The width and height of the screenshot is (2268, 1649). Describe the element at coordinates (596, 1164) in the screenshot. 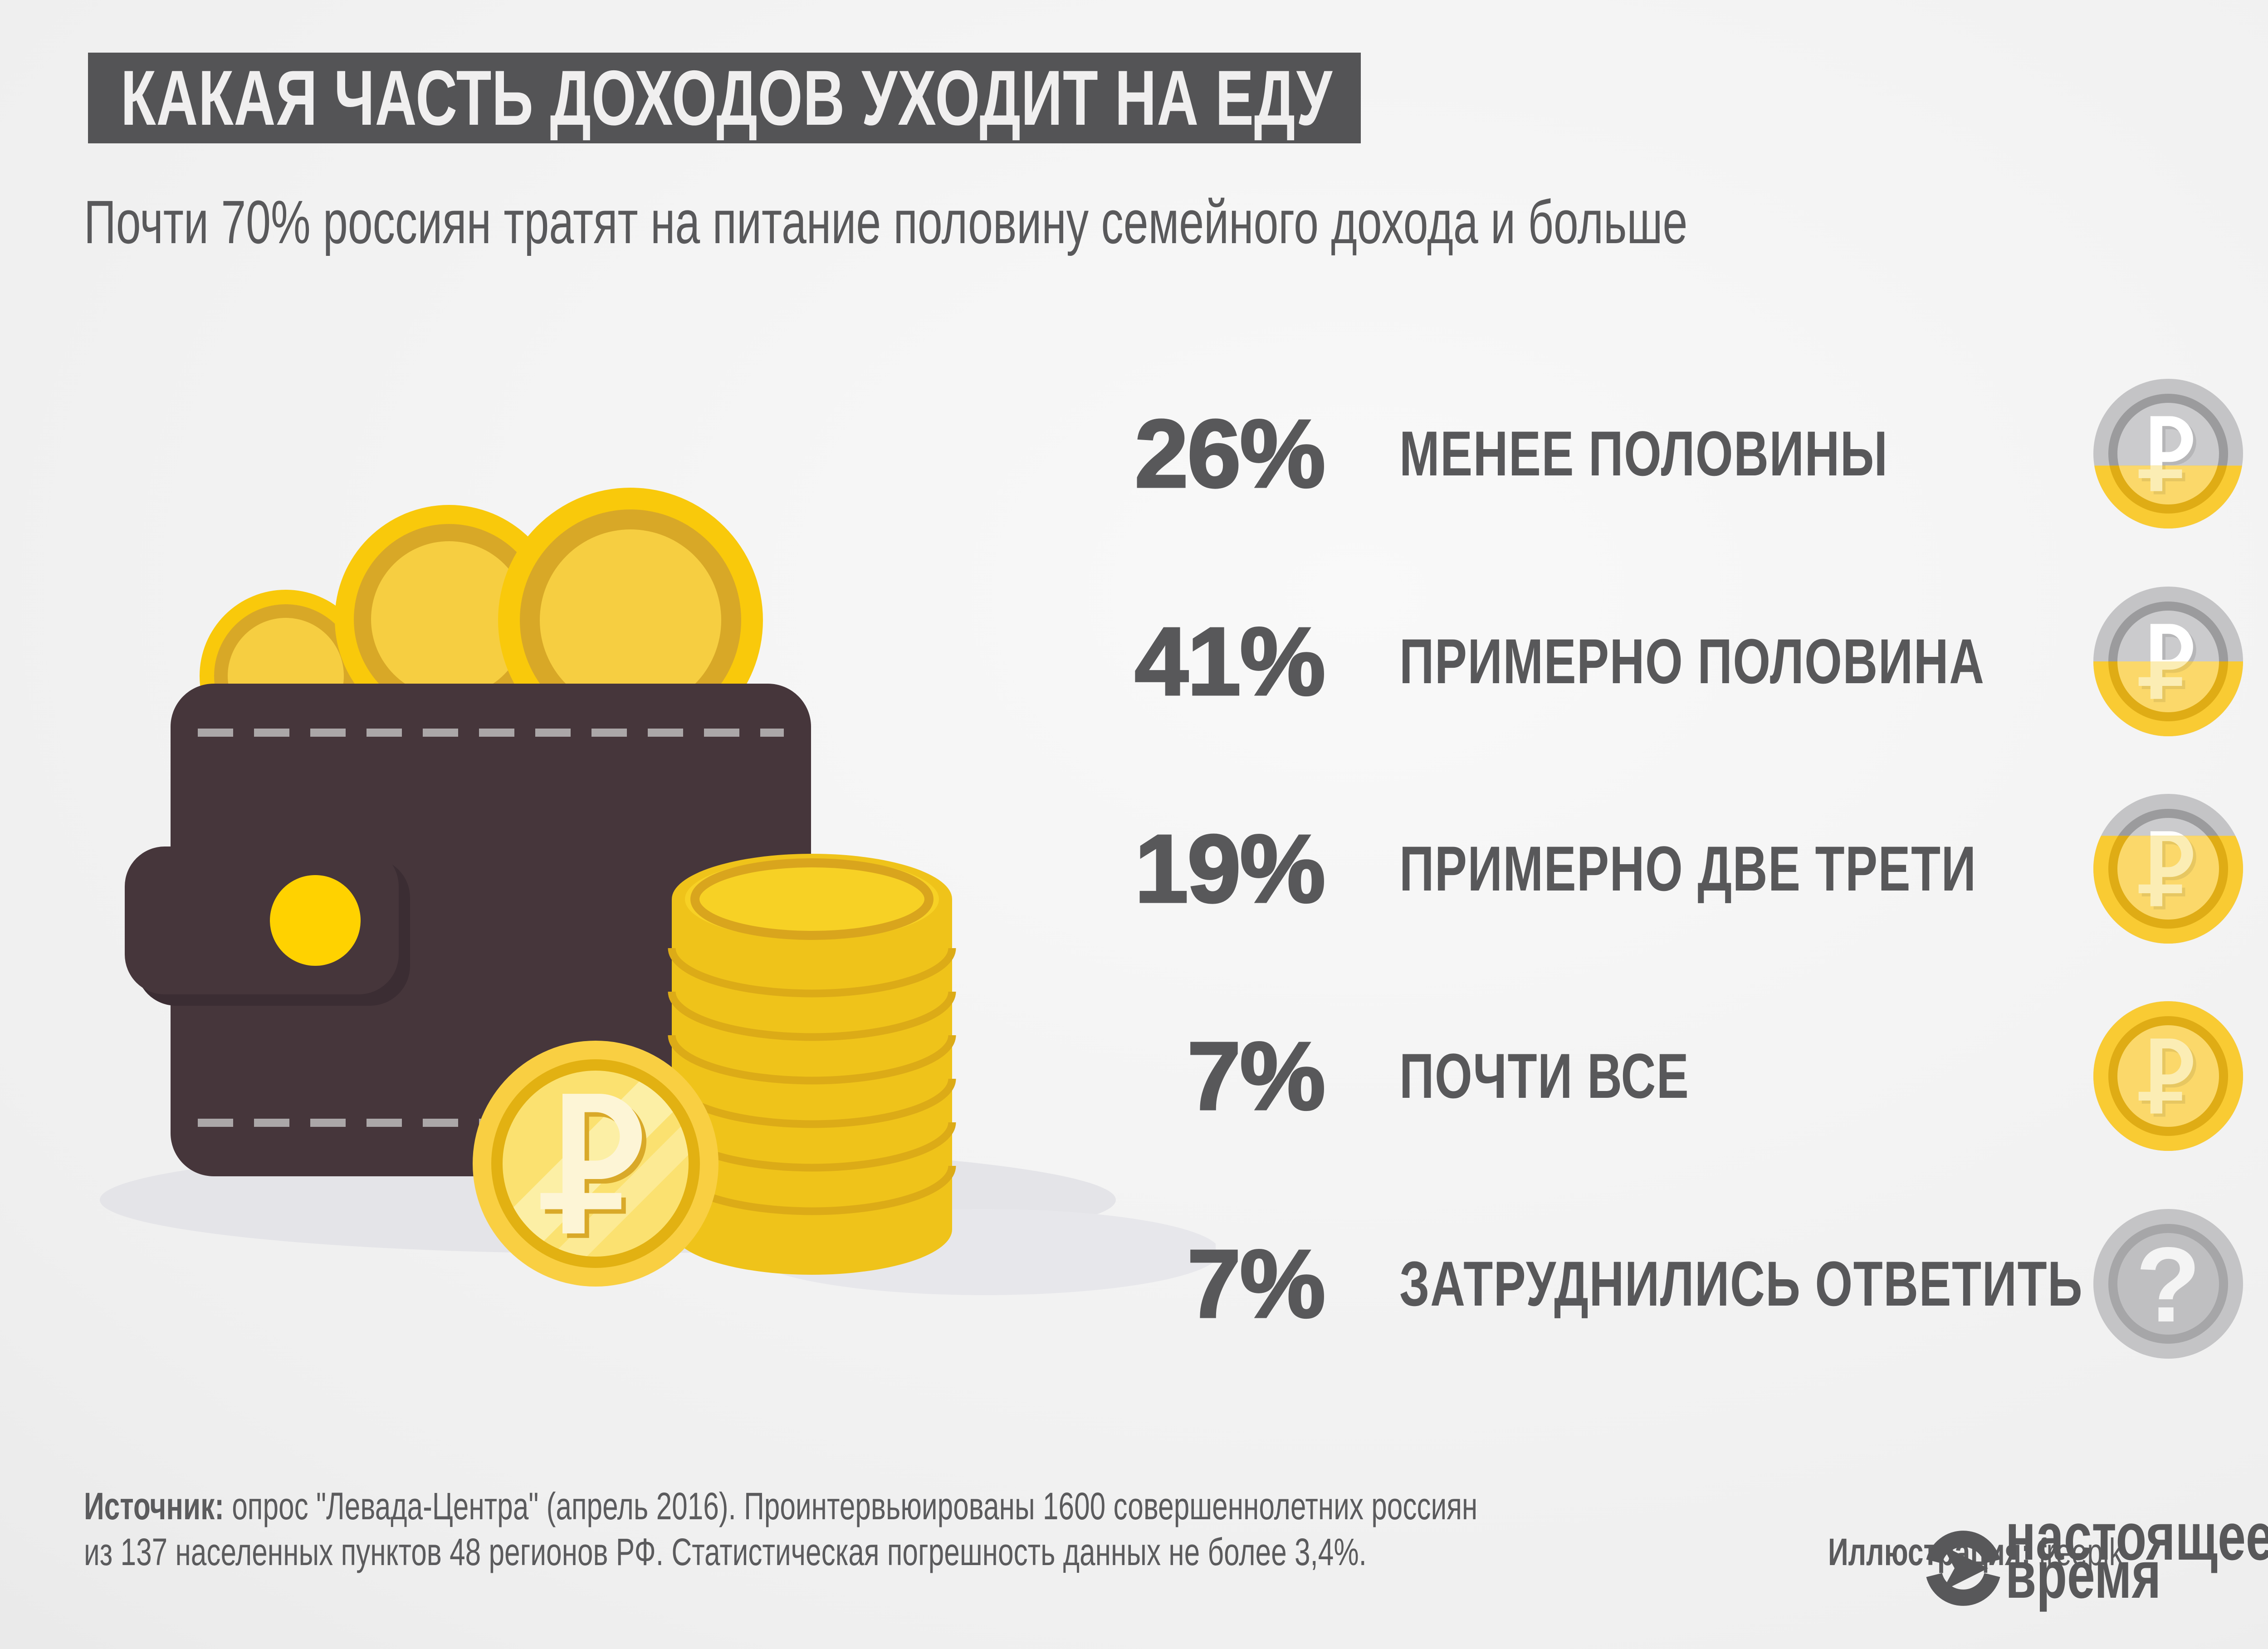

I see `ruble-coin-large-icon` at that location.